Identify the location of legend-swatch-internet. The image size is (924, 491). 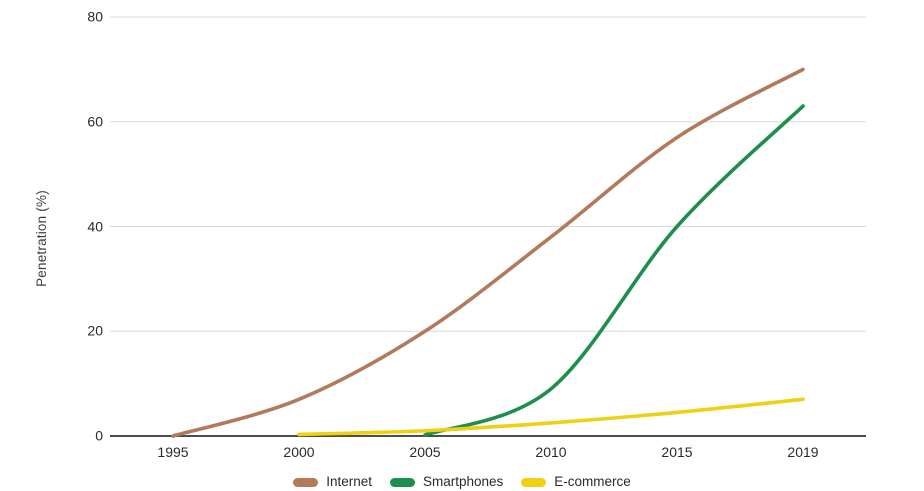
(306, 482).